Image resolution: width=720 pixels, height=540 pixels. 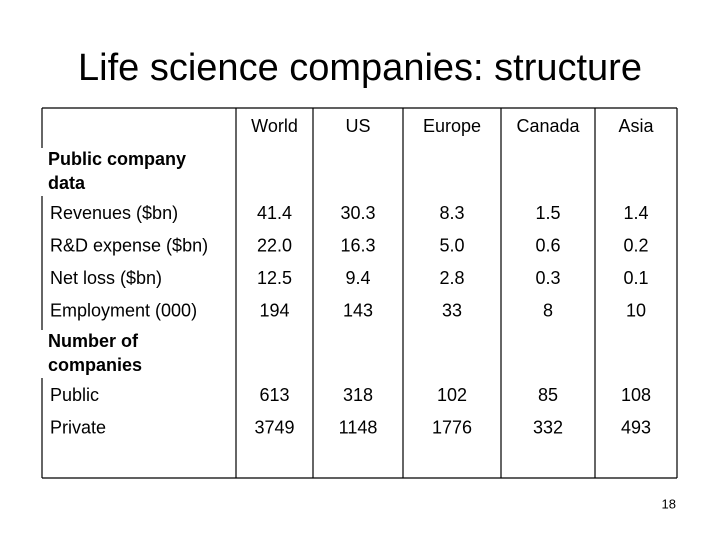 What do you see at coordinates (357, 246) in the screenshot?
I see `table-cell: 16.3` at bounding box center [357, 246].